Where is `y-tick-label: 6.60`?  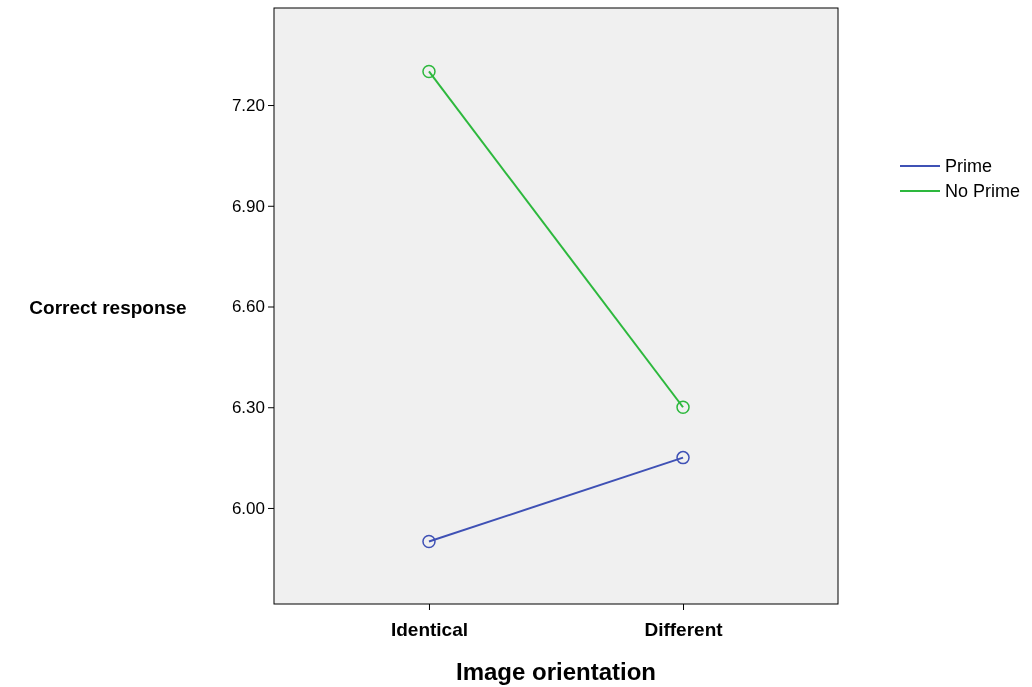 y-tick-label: 6.60 is located at coordinates (248, 307).